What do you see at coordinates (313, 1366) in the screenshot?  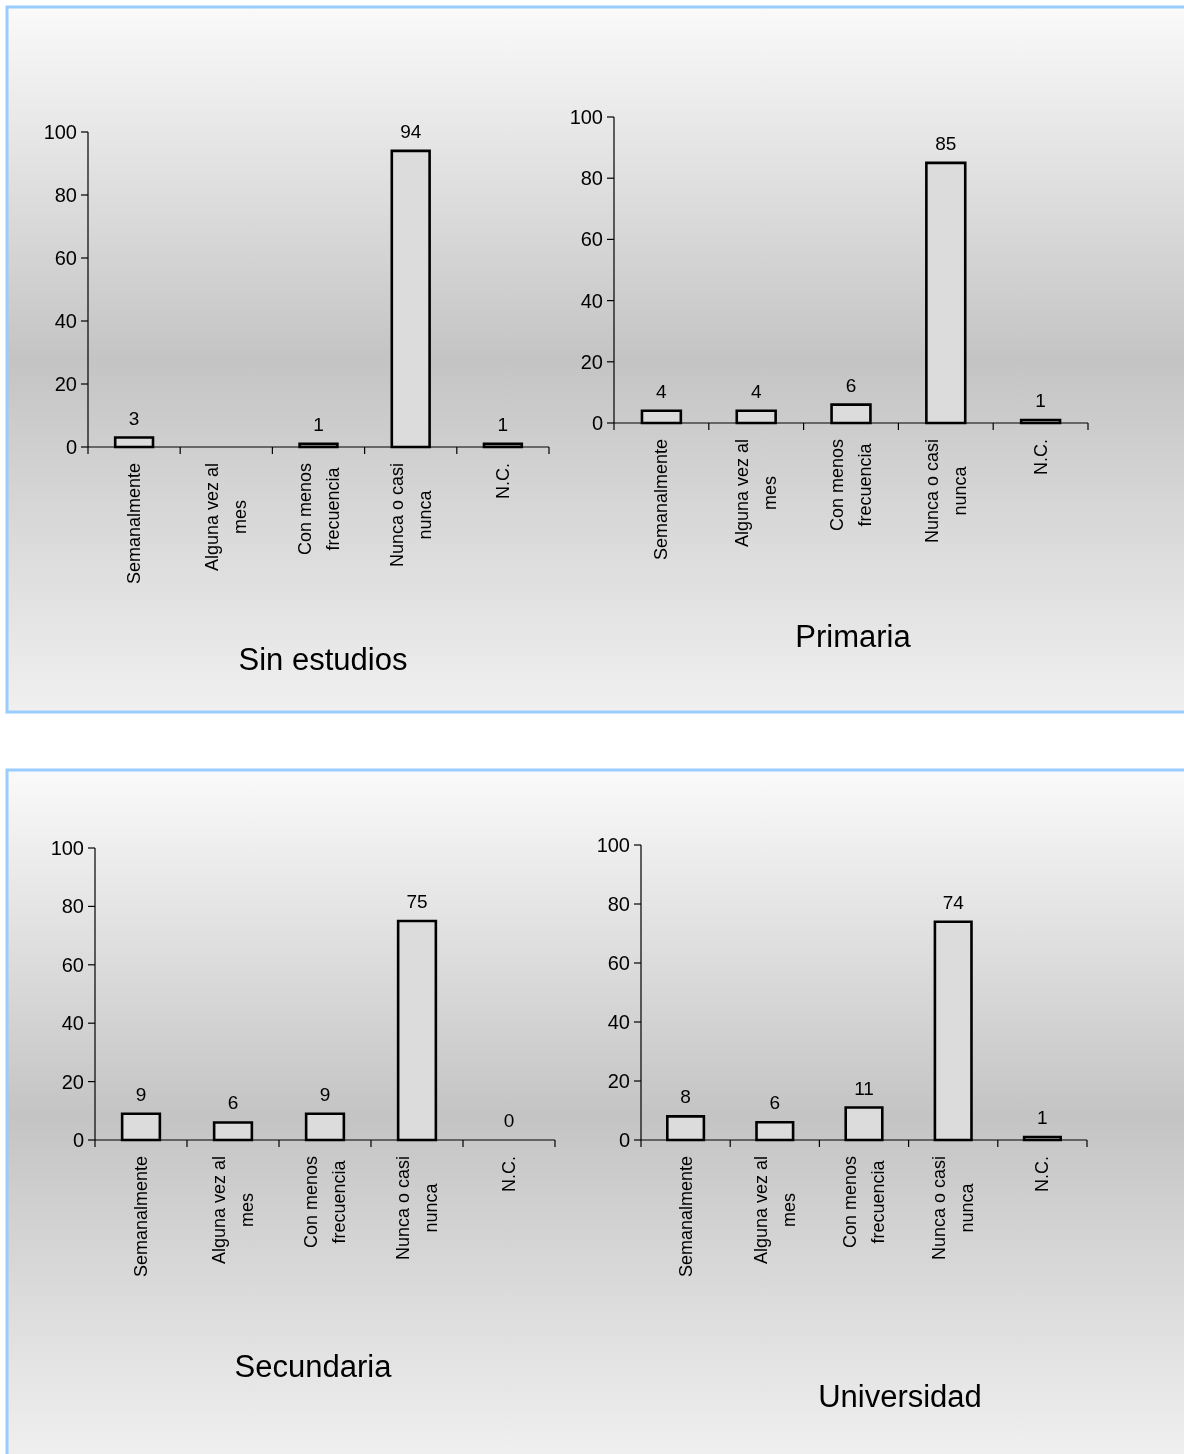 I see `text: Secundaria` at bounding box center [313, 1366].